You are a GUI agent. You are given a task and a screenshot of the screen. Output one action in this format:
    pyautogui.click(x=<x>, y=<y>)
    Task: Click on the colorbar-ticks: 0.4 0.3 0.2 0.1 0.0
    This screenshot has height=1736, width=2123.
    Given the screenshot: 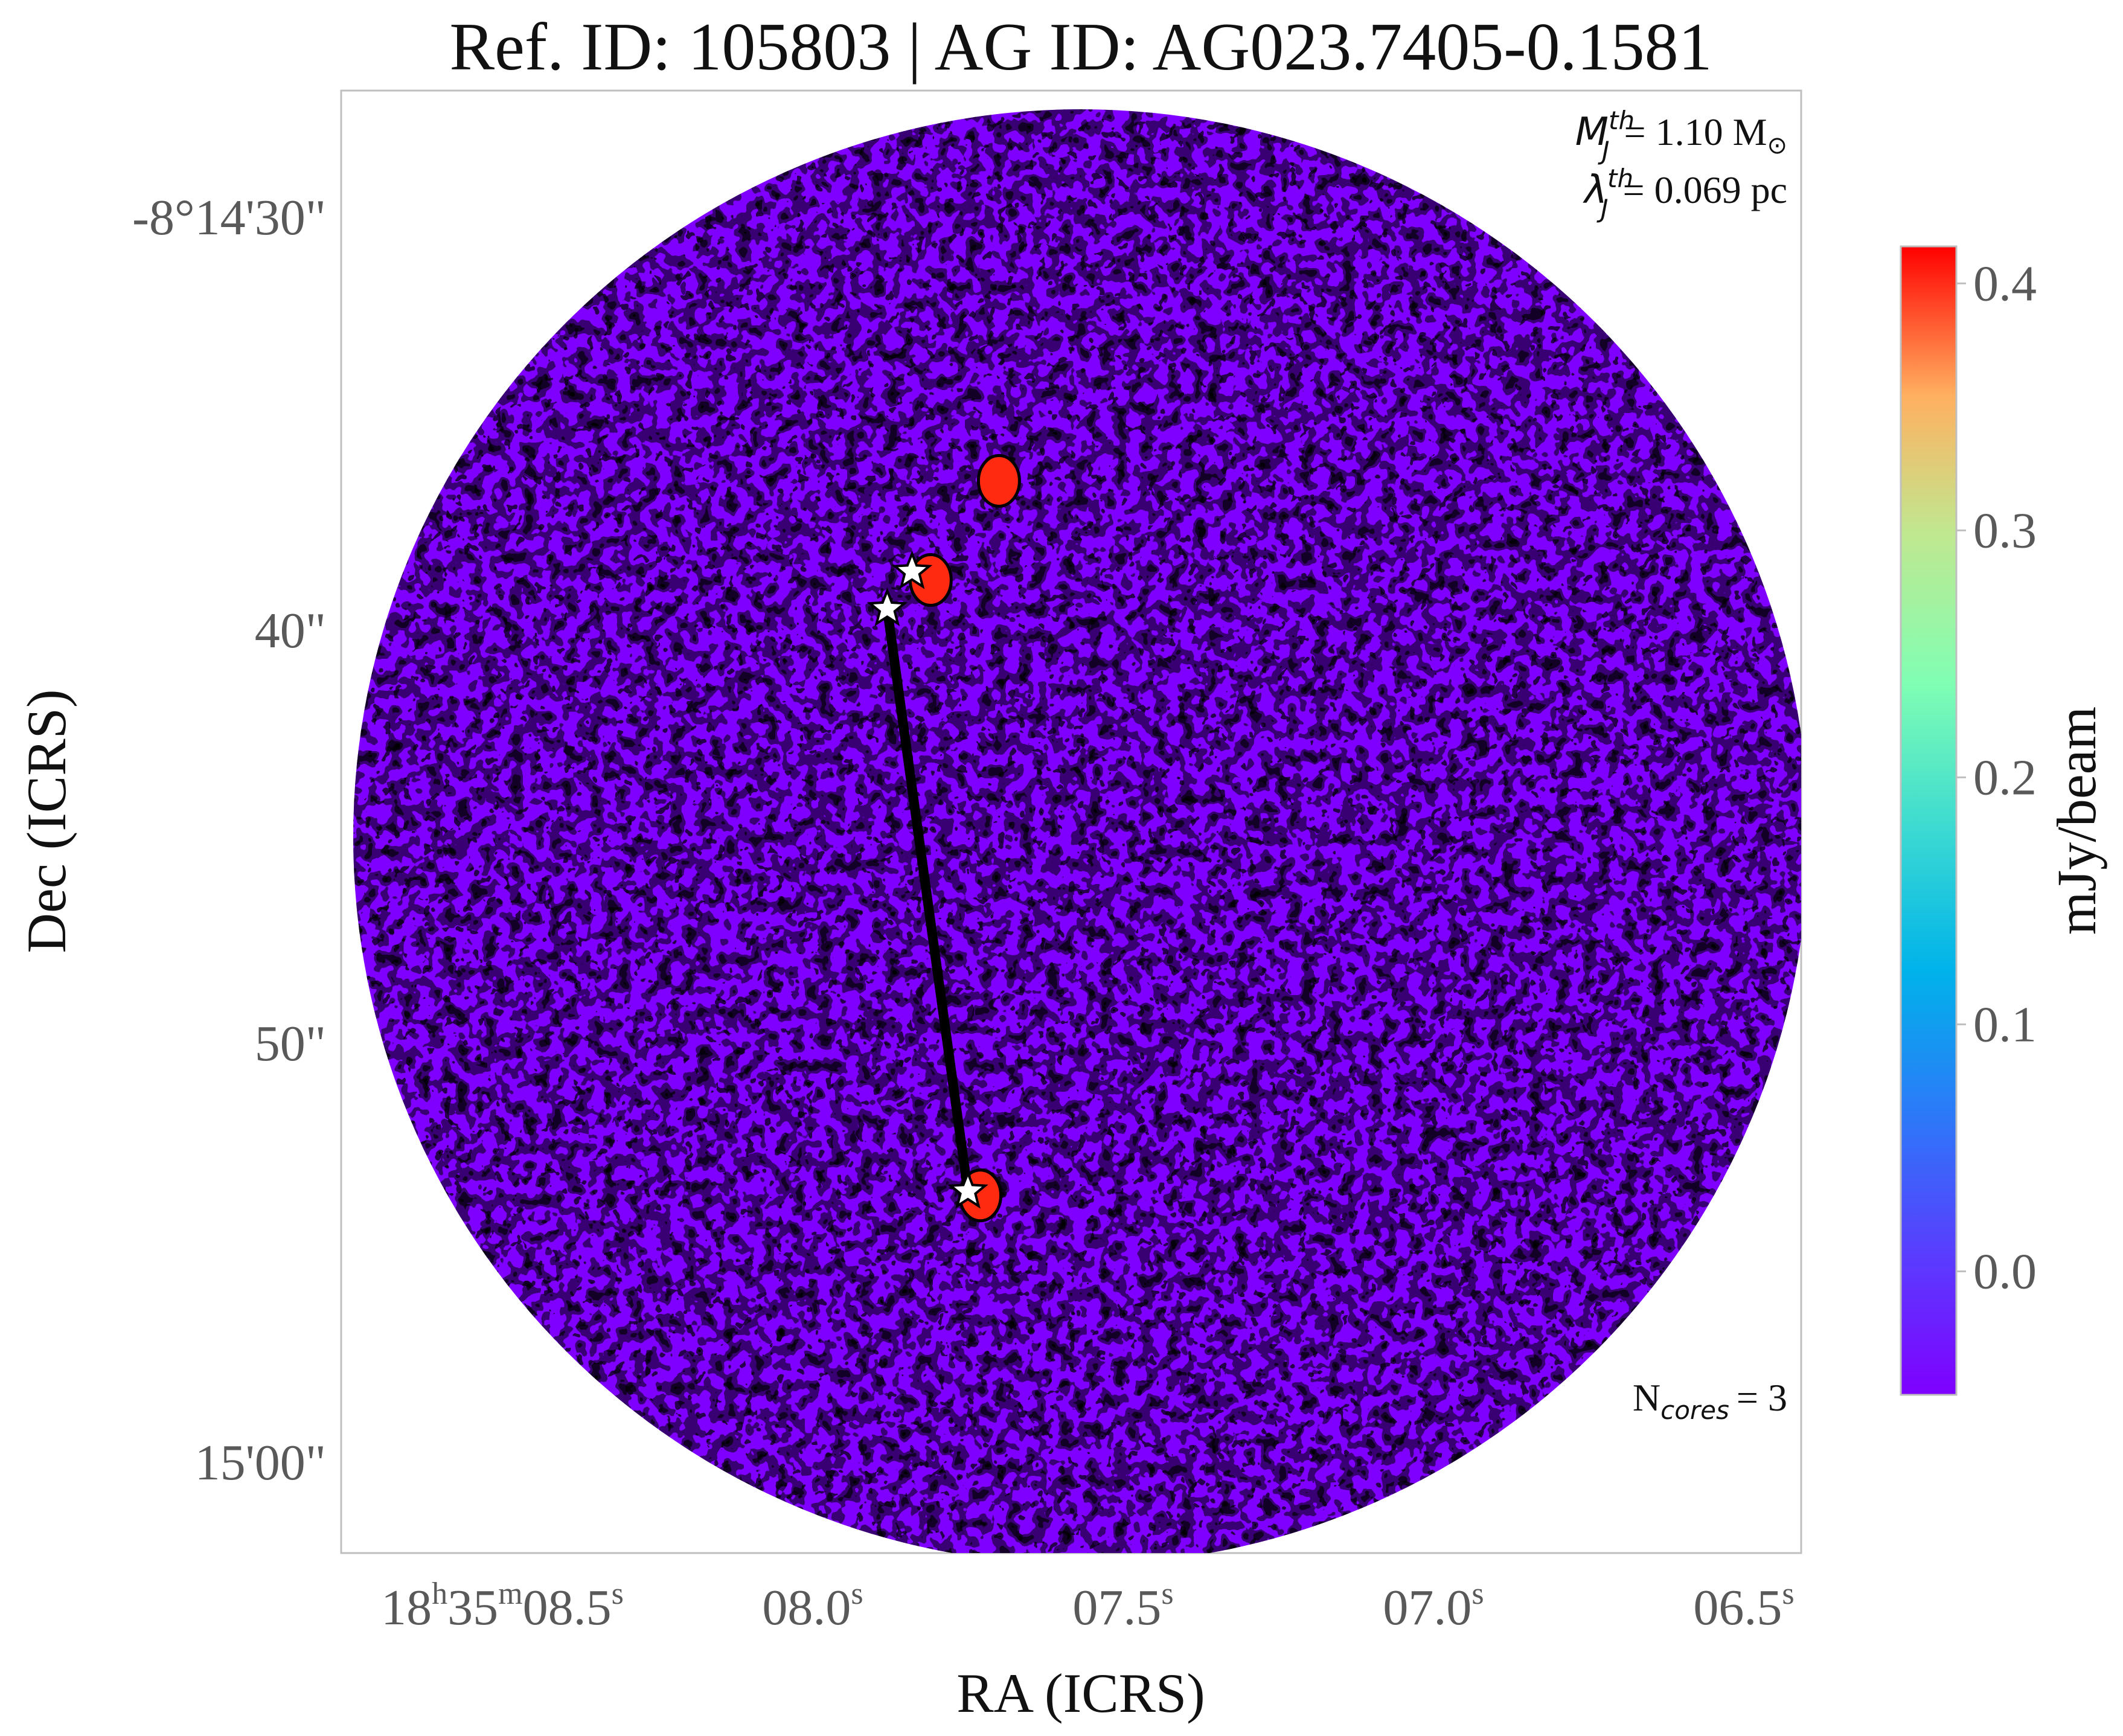 What is the action you would take?
    pyautogui.click(x=1996, y=777)
    